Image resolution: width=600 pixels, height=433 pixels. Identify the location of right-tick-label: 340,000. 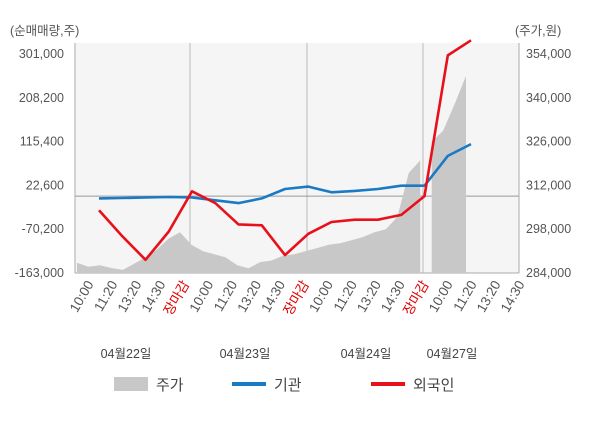
(548, 98).